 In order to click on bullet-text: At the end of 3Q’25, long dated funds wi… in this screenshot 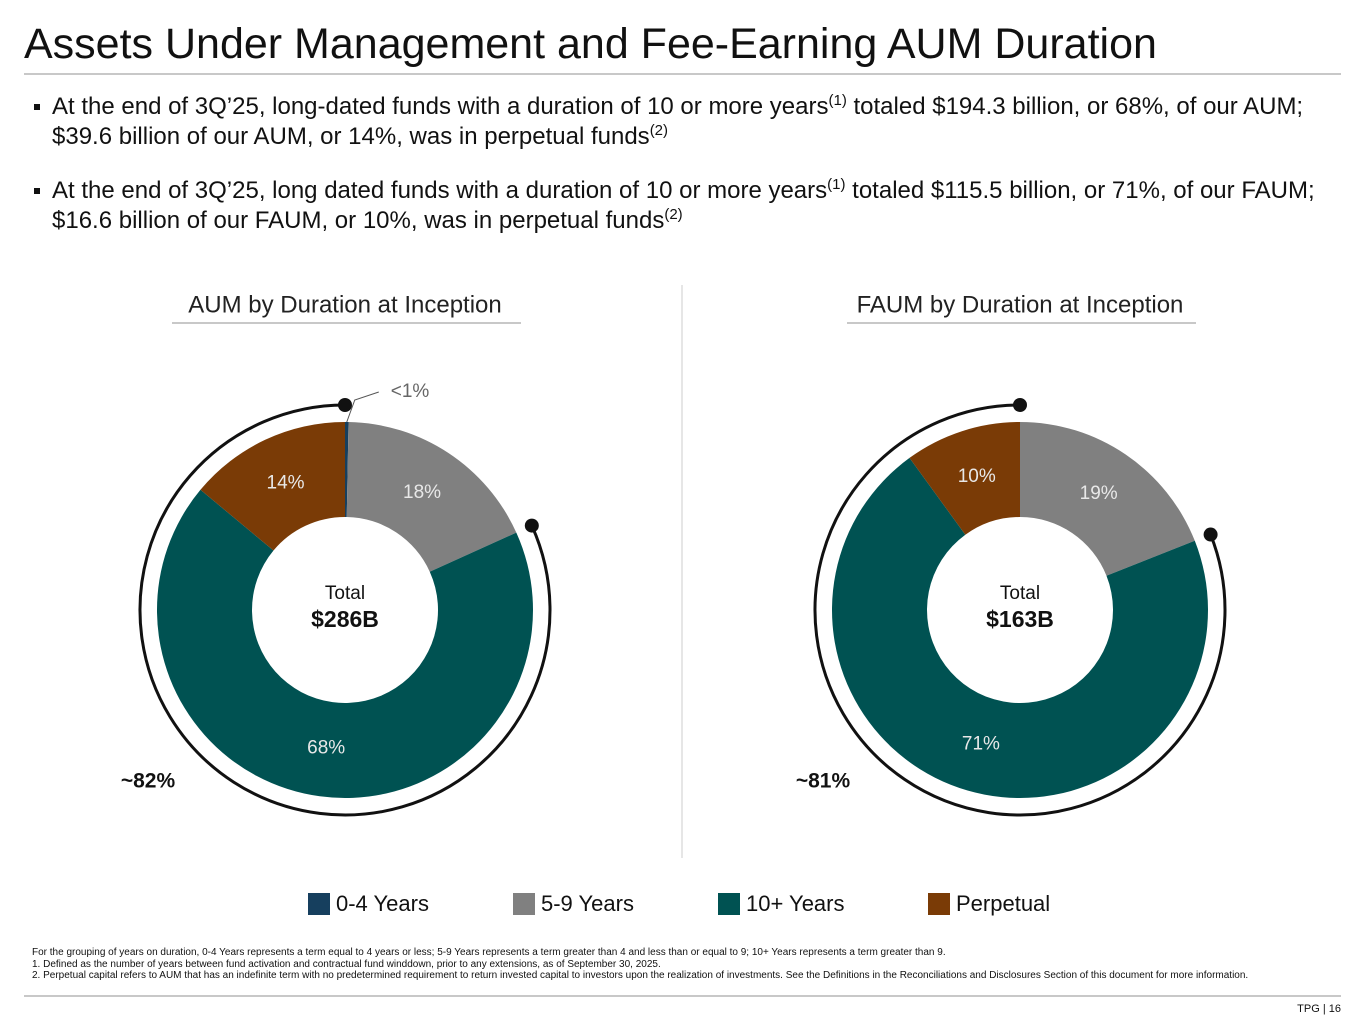, I will do `click(440, 190)`.